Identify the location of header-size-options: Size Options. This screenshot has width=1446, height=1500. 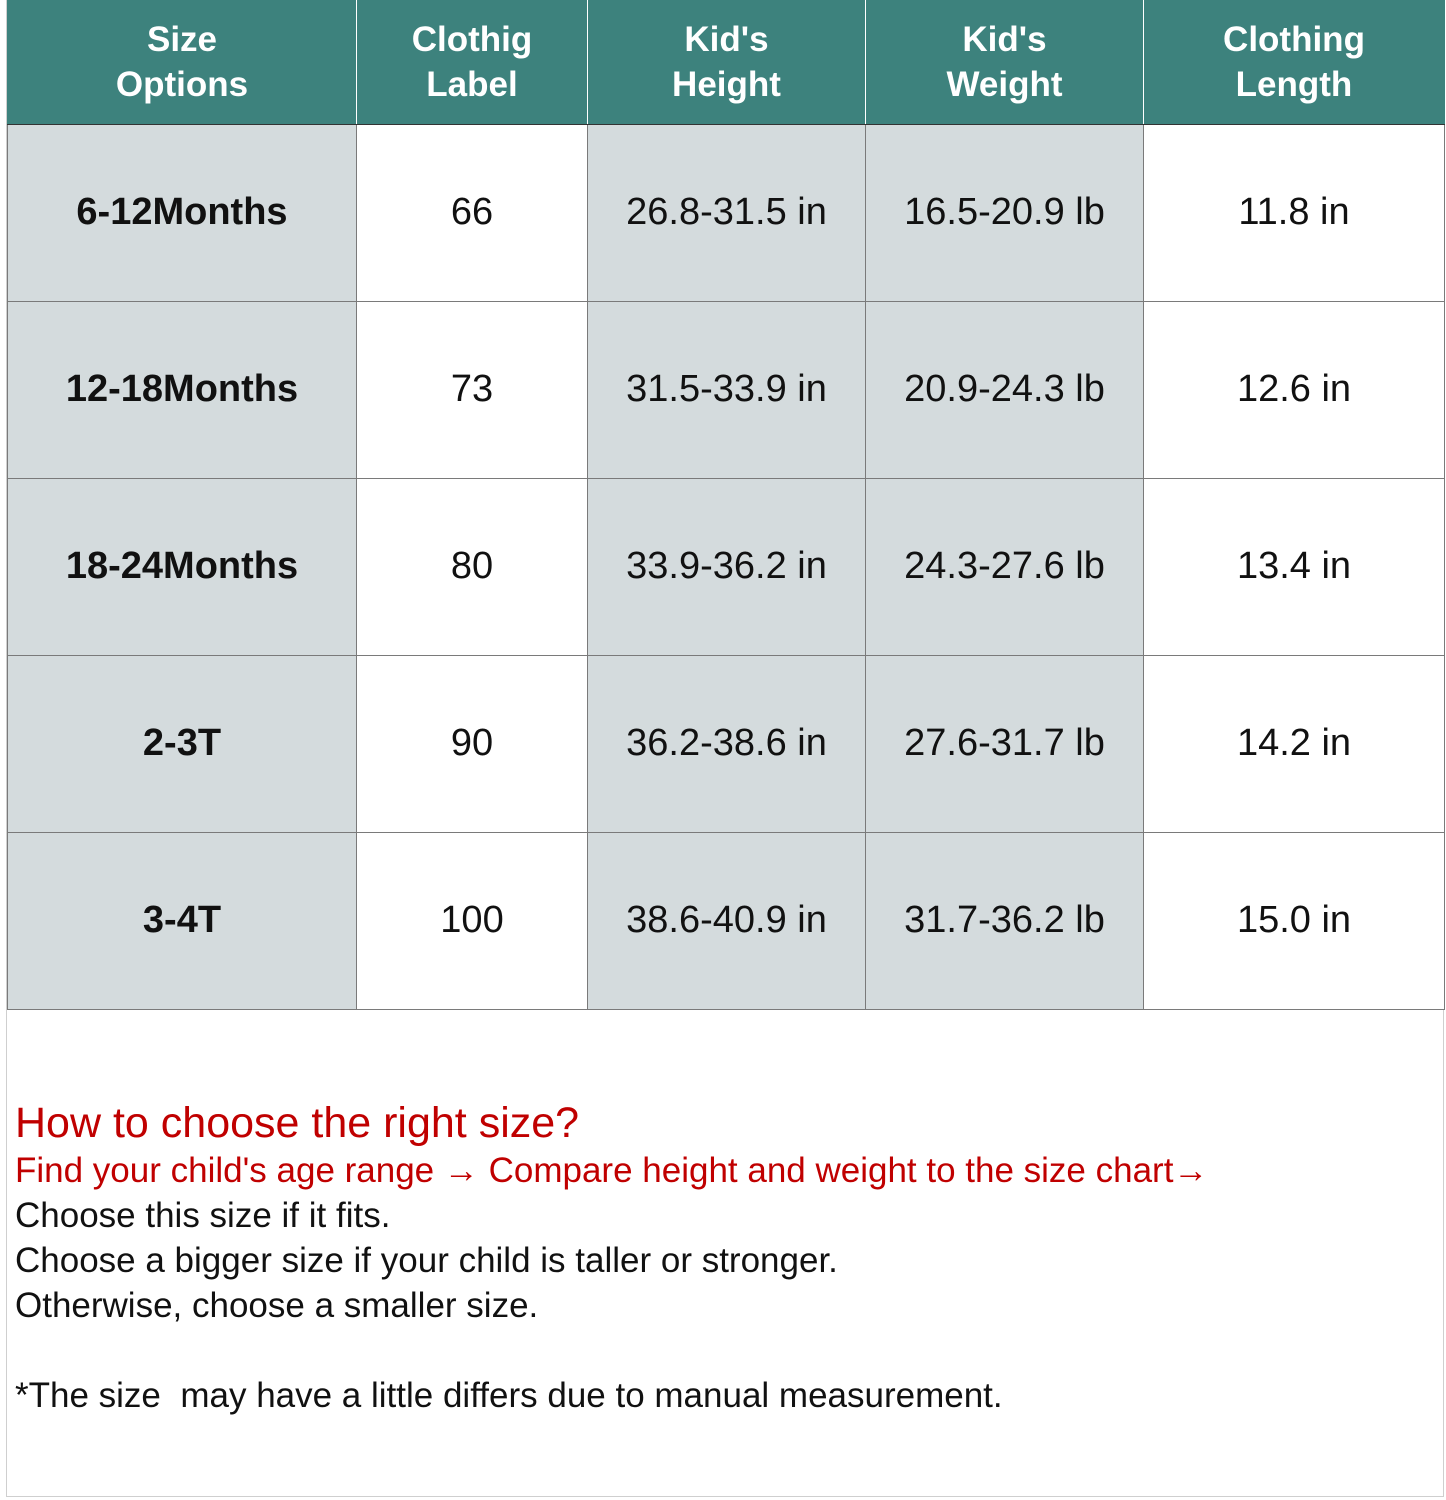
(182, 62).